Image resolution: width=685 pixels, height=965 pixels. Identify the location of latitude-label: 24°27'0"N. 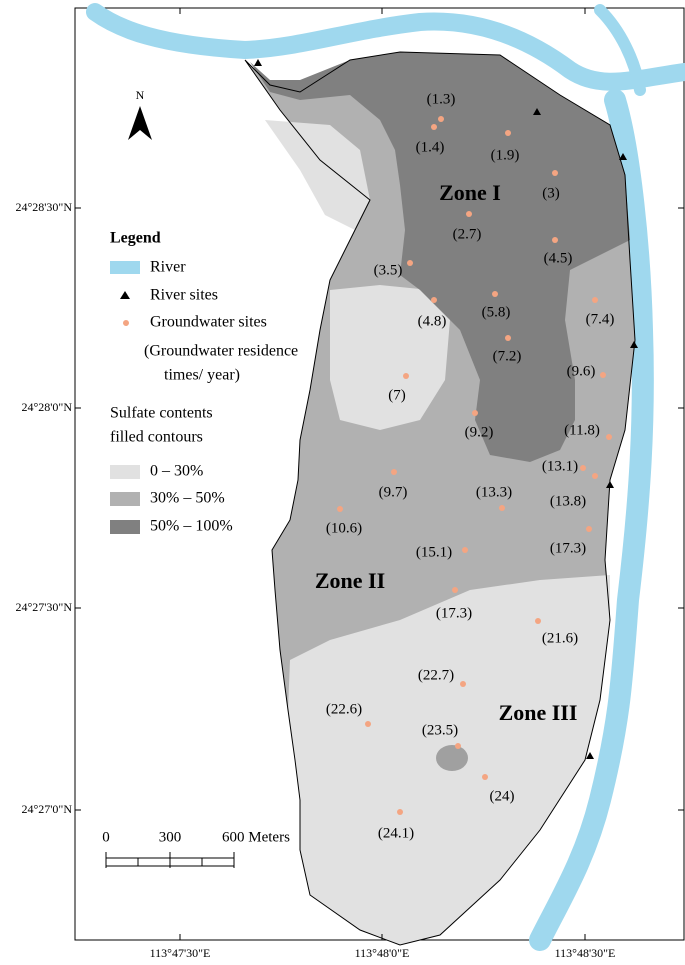
(46, 809).